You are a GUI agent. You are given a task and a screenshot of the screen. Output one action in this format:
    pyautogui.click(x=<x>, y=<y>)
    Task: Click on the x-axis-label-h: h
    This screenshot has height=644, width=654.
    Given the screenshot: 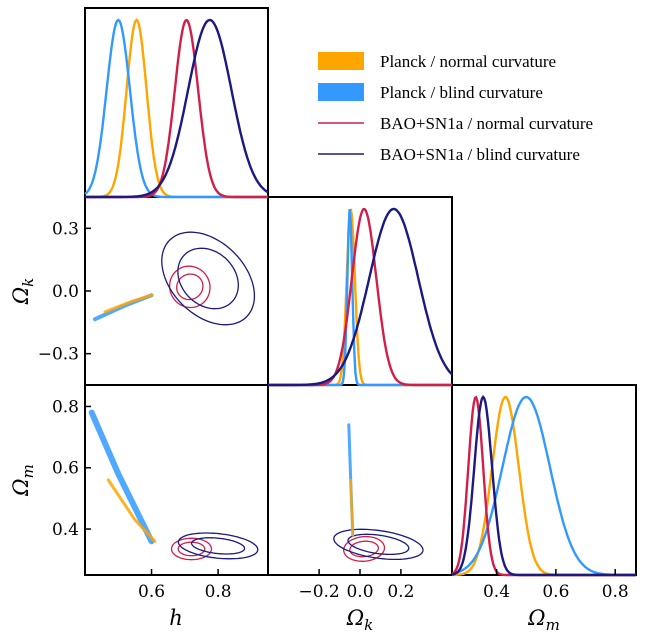 What is the action you would take?
    pyautogui.click(x=176, y=618)
    